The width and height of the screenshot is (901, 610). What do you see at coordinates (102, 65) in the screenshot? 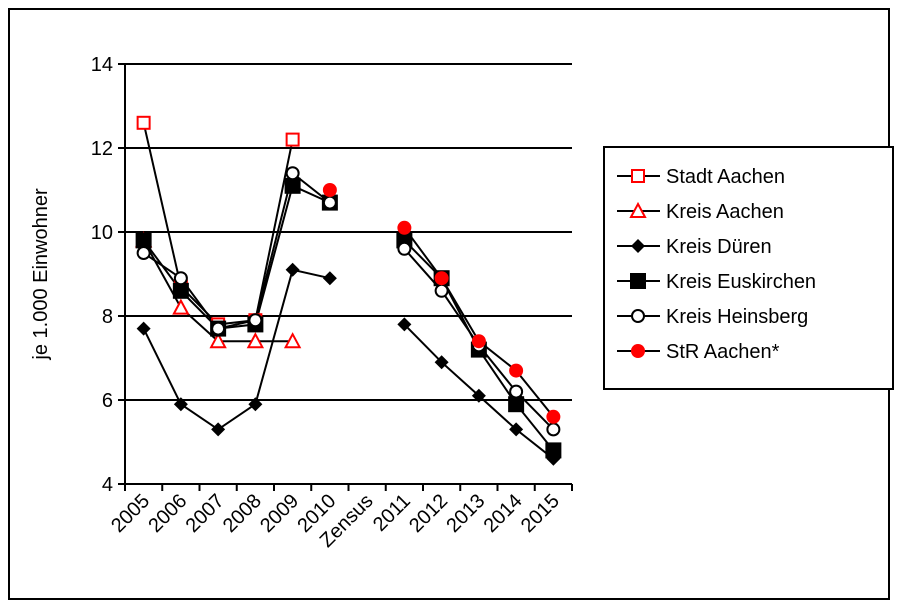
I see `y-tick-label: 14` at bounding box center [102, 65].